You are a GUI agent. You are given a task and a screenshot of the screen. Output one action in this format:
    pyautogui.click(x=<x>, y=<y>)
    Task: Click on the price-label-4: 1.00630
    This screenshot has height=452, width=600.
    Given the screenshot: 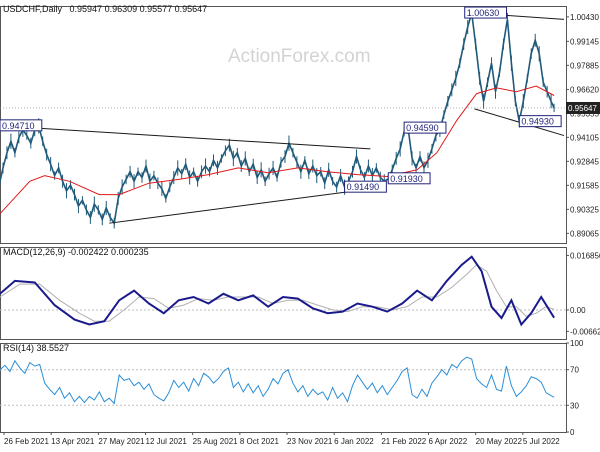 What is the action you would take?
    pyautogui.click(x=483, y=13)
    